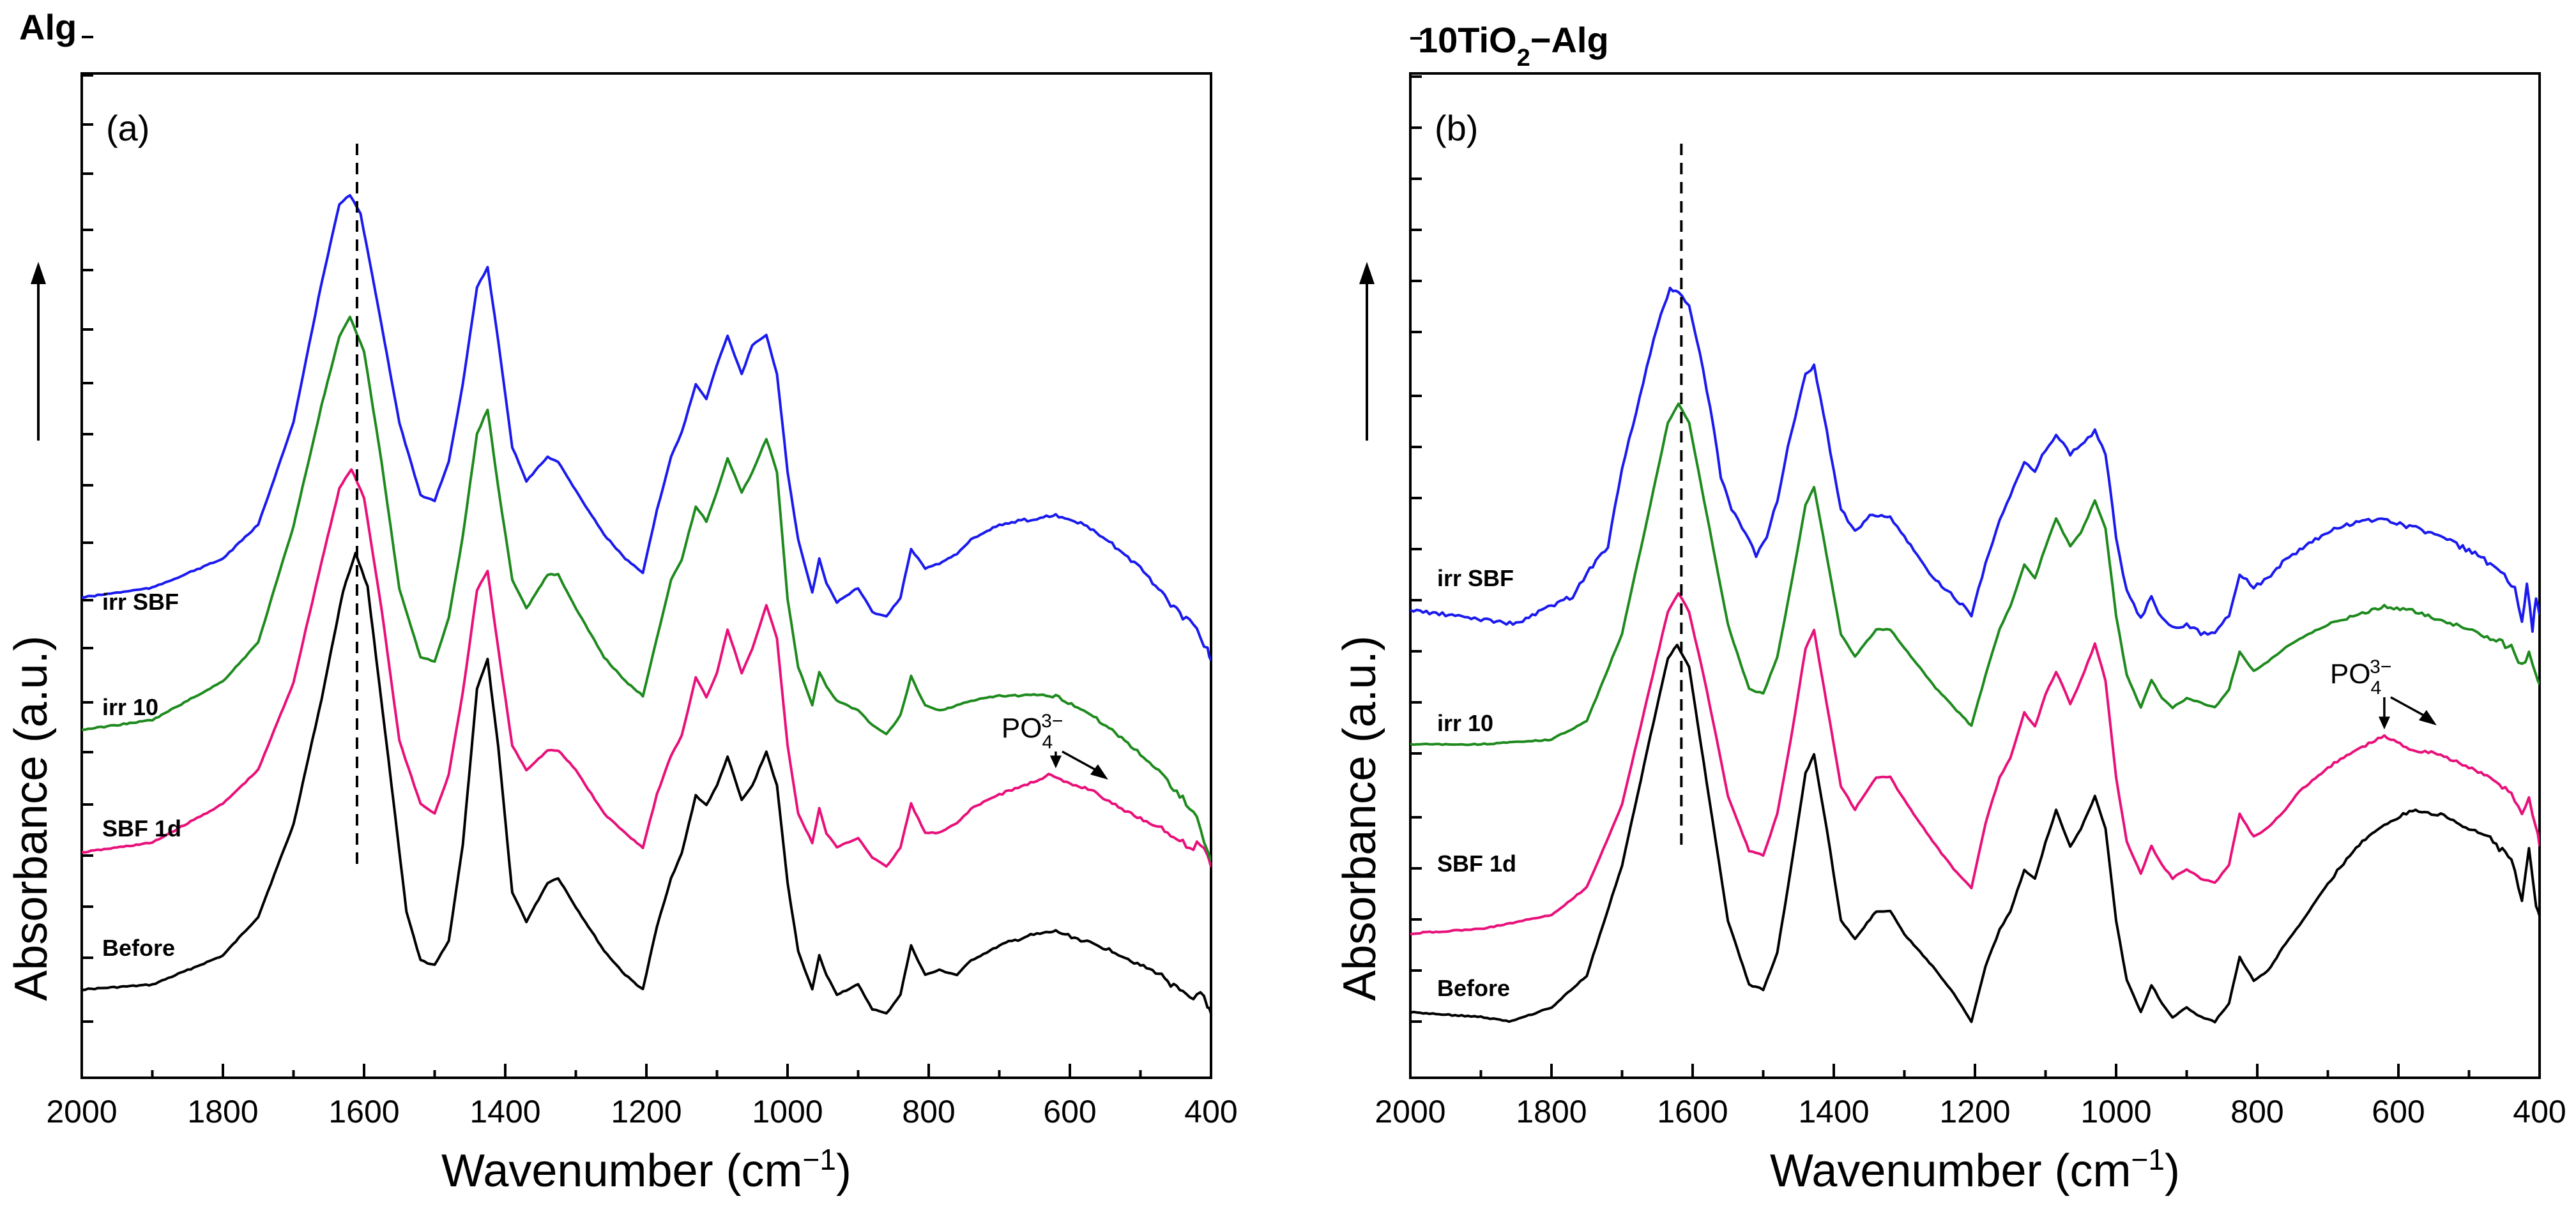  Describe the element at coordinates (1456, 128) in the screenshot. I see `panel-letter: (b)` at that location.